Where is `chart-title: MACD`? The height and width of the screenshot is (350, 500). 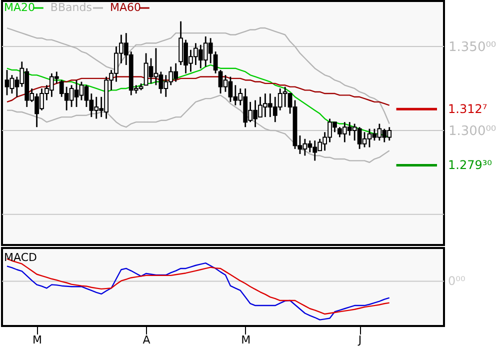 chart-title: MACD is located at coordinates (20, 257).